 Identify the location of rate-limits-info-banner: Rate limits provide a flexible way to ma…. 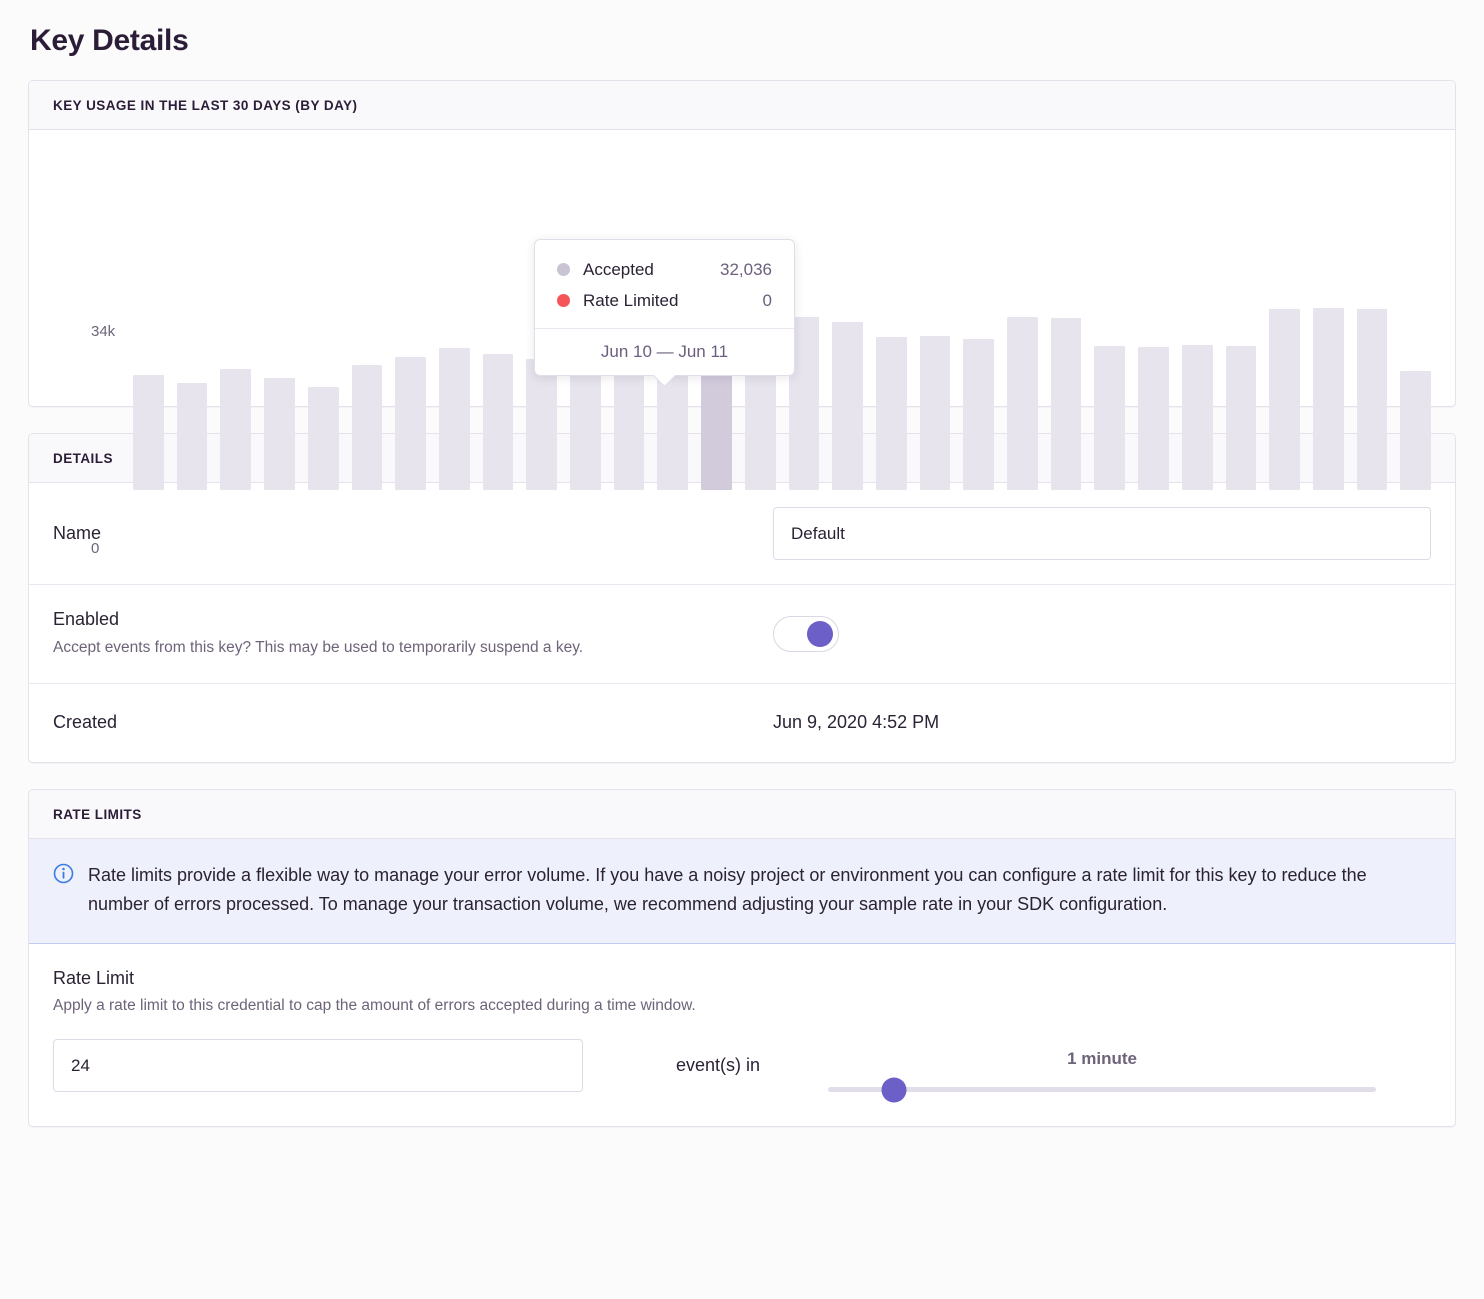
(742, 891).